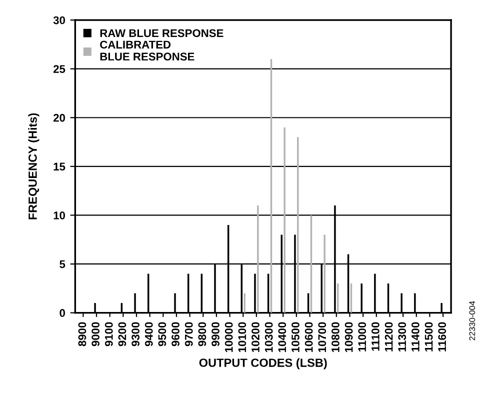 The height and width of the screenshot is (401, 485). Describe the element at coordinates (263, 364) in the screenshot. I see `x-axis-title: OUTPUT CODES (LSB)` at that location.